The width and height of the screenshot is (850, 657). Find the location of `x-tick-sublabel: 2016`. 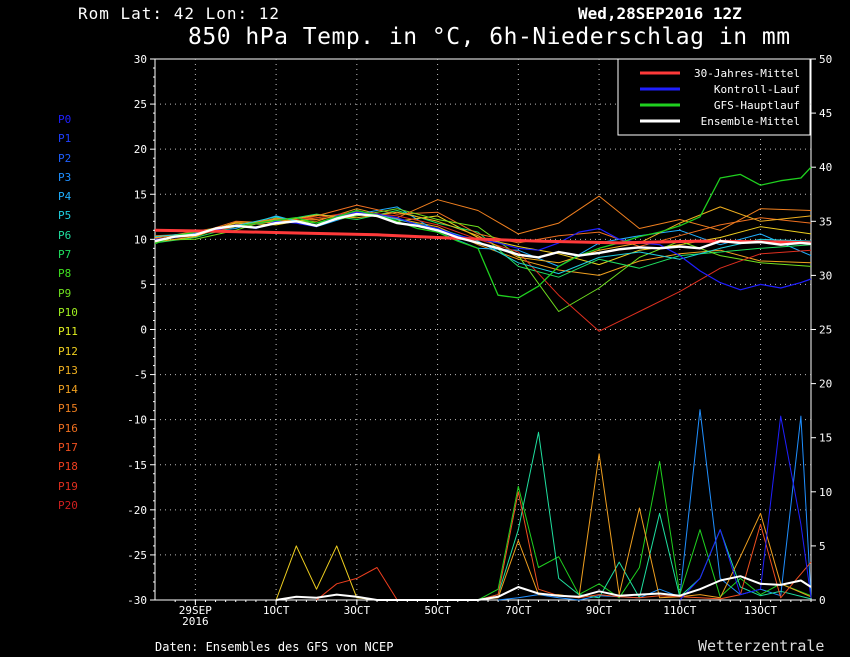

x-tick-sublabel: 2016 is located at coordinates (195, 621).